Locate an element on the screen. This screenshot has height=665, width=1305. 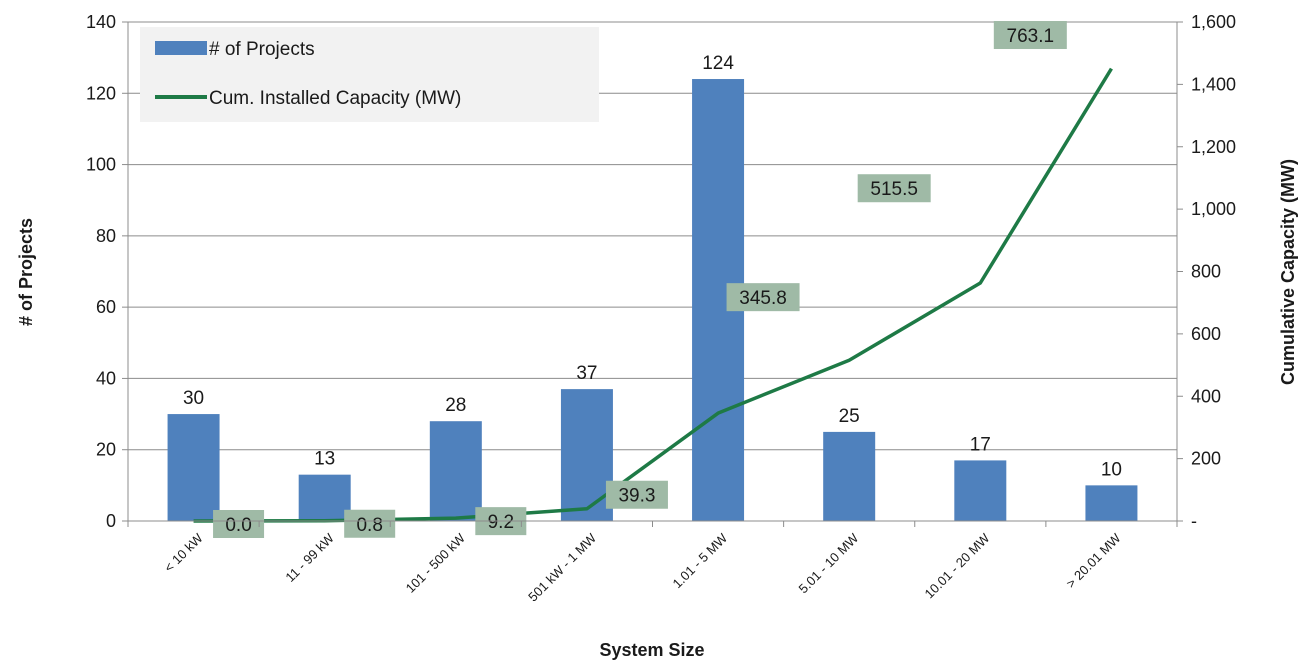
x-category-label: 5.01 - 10 MW is located at coordinates (829, 563).